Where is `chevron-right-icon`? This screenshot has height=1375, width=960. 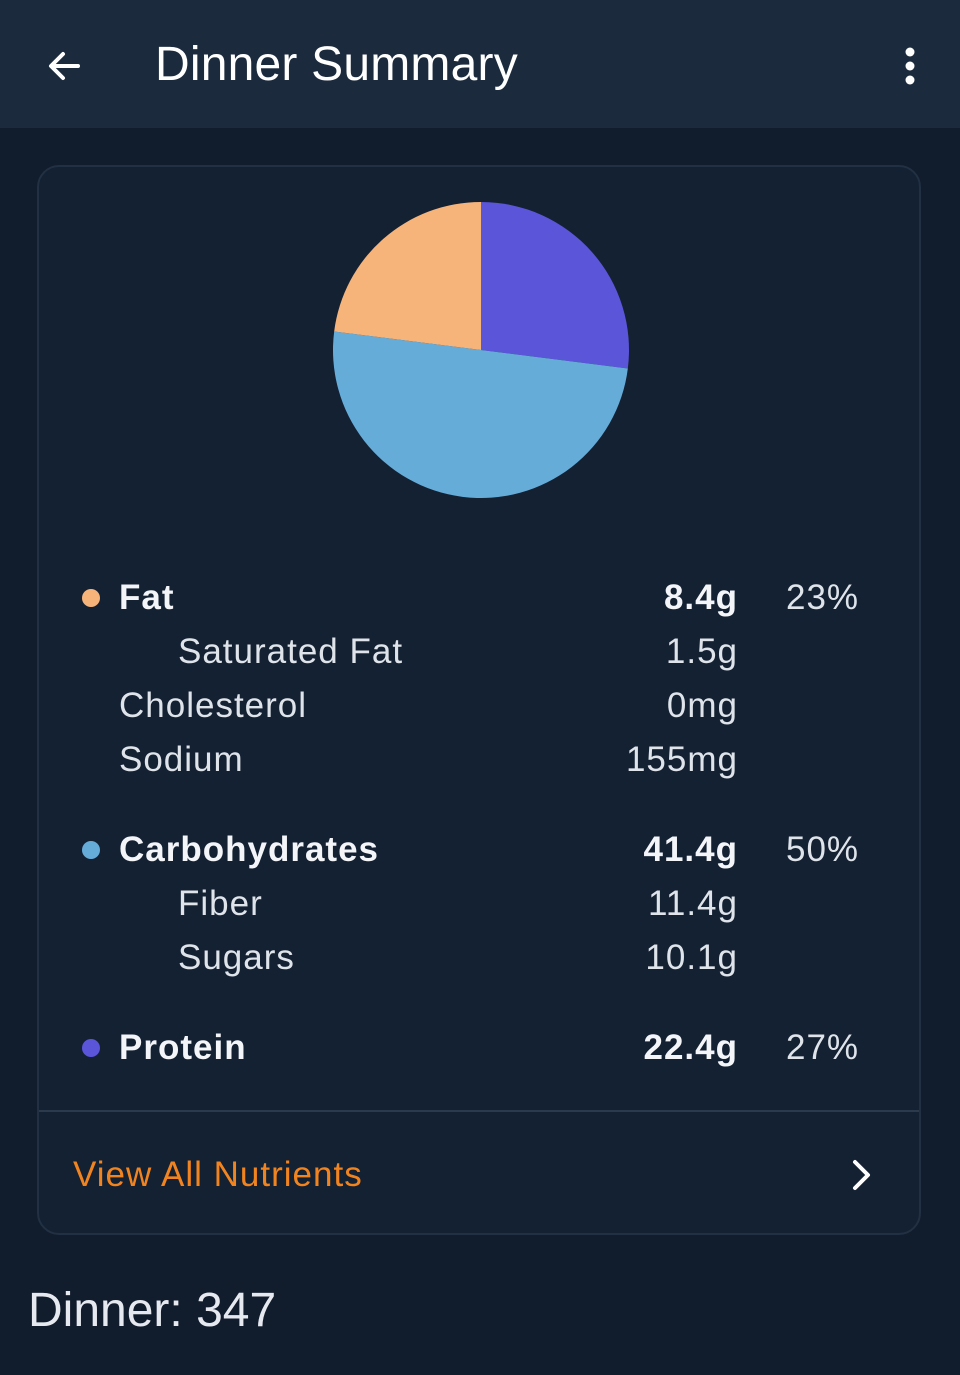 chevron-right-icon is located at coordinates (861, 1175).